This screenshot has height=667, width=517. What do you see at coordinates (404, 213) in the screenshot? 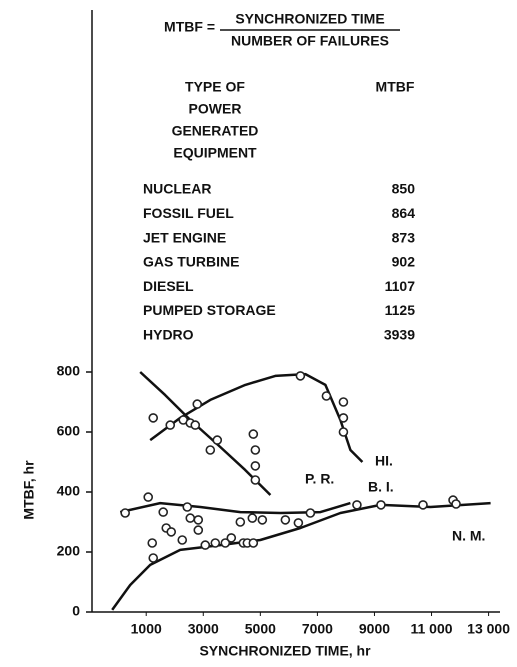
I see `row-value: 864` at bounding box center [404, 213].